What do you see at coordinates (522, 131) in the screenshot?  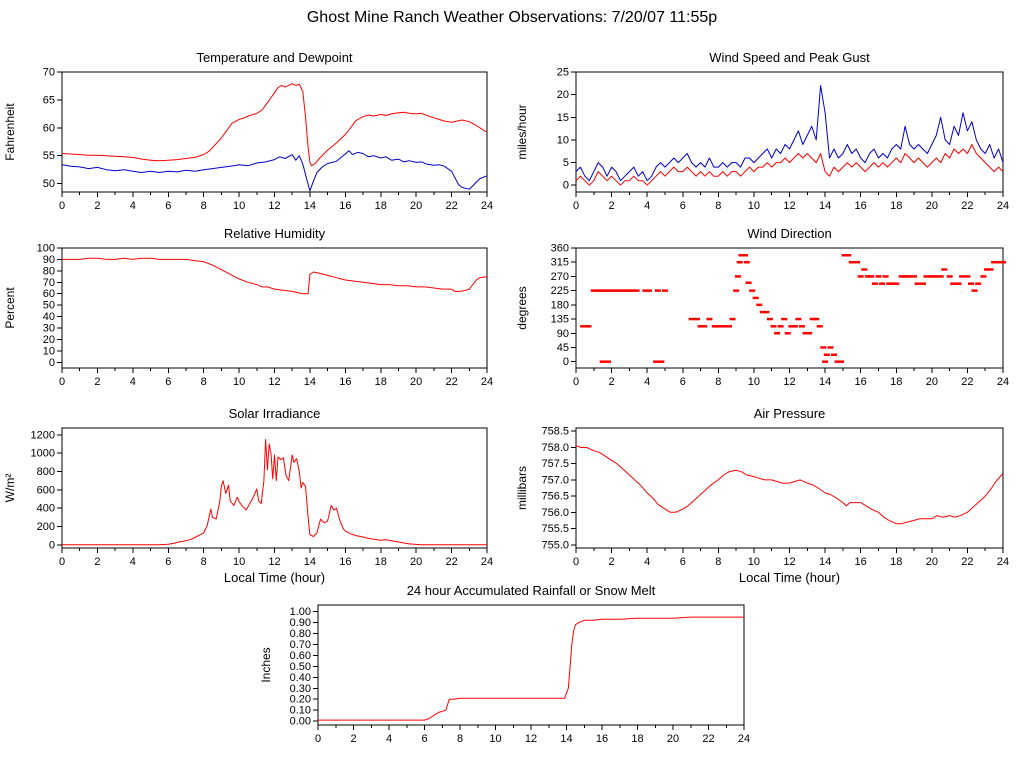 I see `windspeed-ylabel: miles/hour` at bounding box center [522, 131].